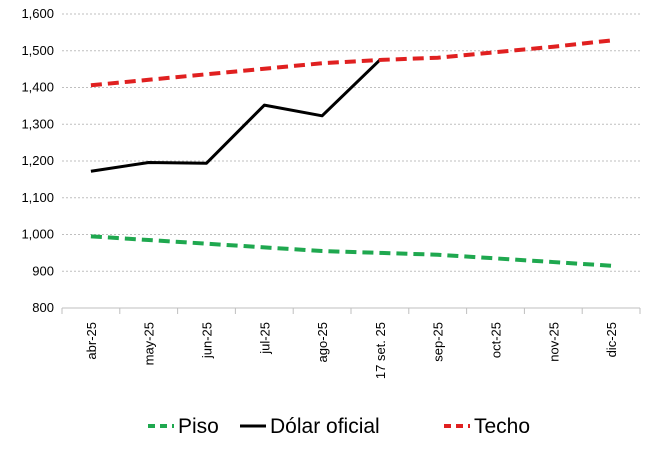 The width and height of the screenshot is (650, 450). I want to click on y-tick-label: 1,600, so click(37, 13).